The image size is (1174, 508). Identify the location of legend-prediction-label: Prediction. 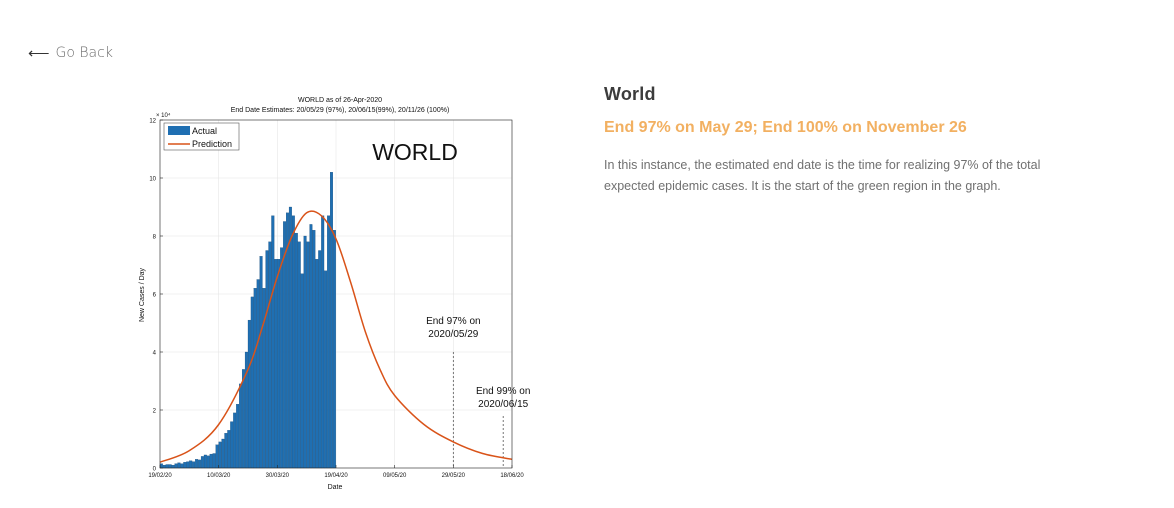
(212, 144).